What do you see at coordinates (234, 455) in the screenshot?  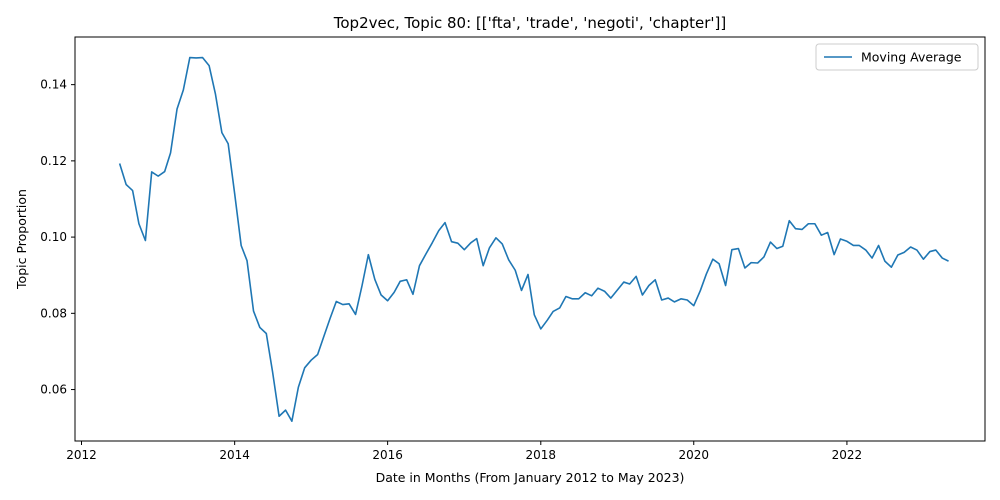 I see `x-tick-label: 2014` at bounding box center [234, 455].